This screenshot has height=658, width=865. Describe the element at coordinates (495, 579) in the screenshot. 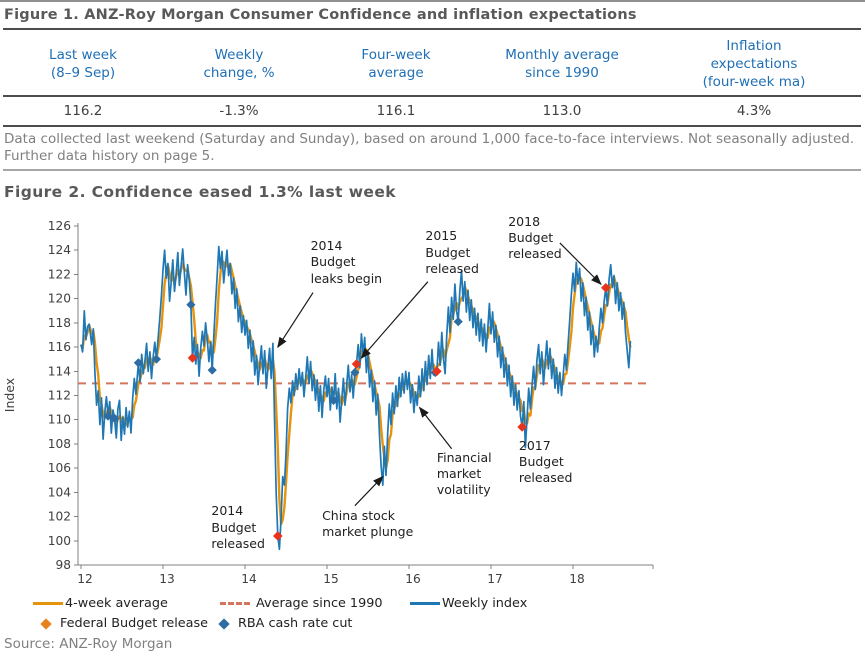

I see `svg-text: 17` at that location.